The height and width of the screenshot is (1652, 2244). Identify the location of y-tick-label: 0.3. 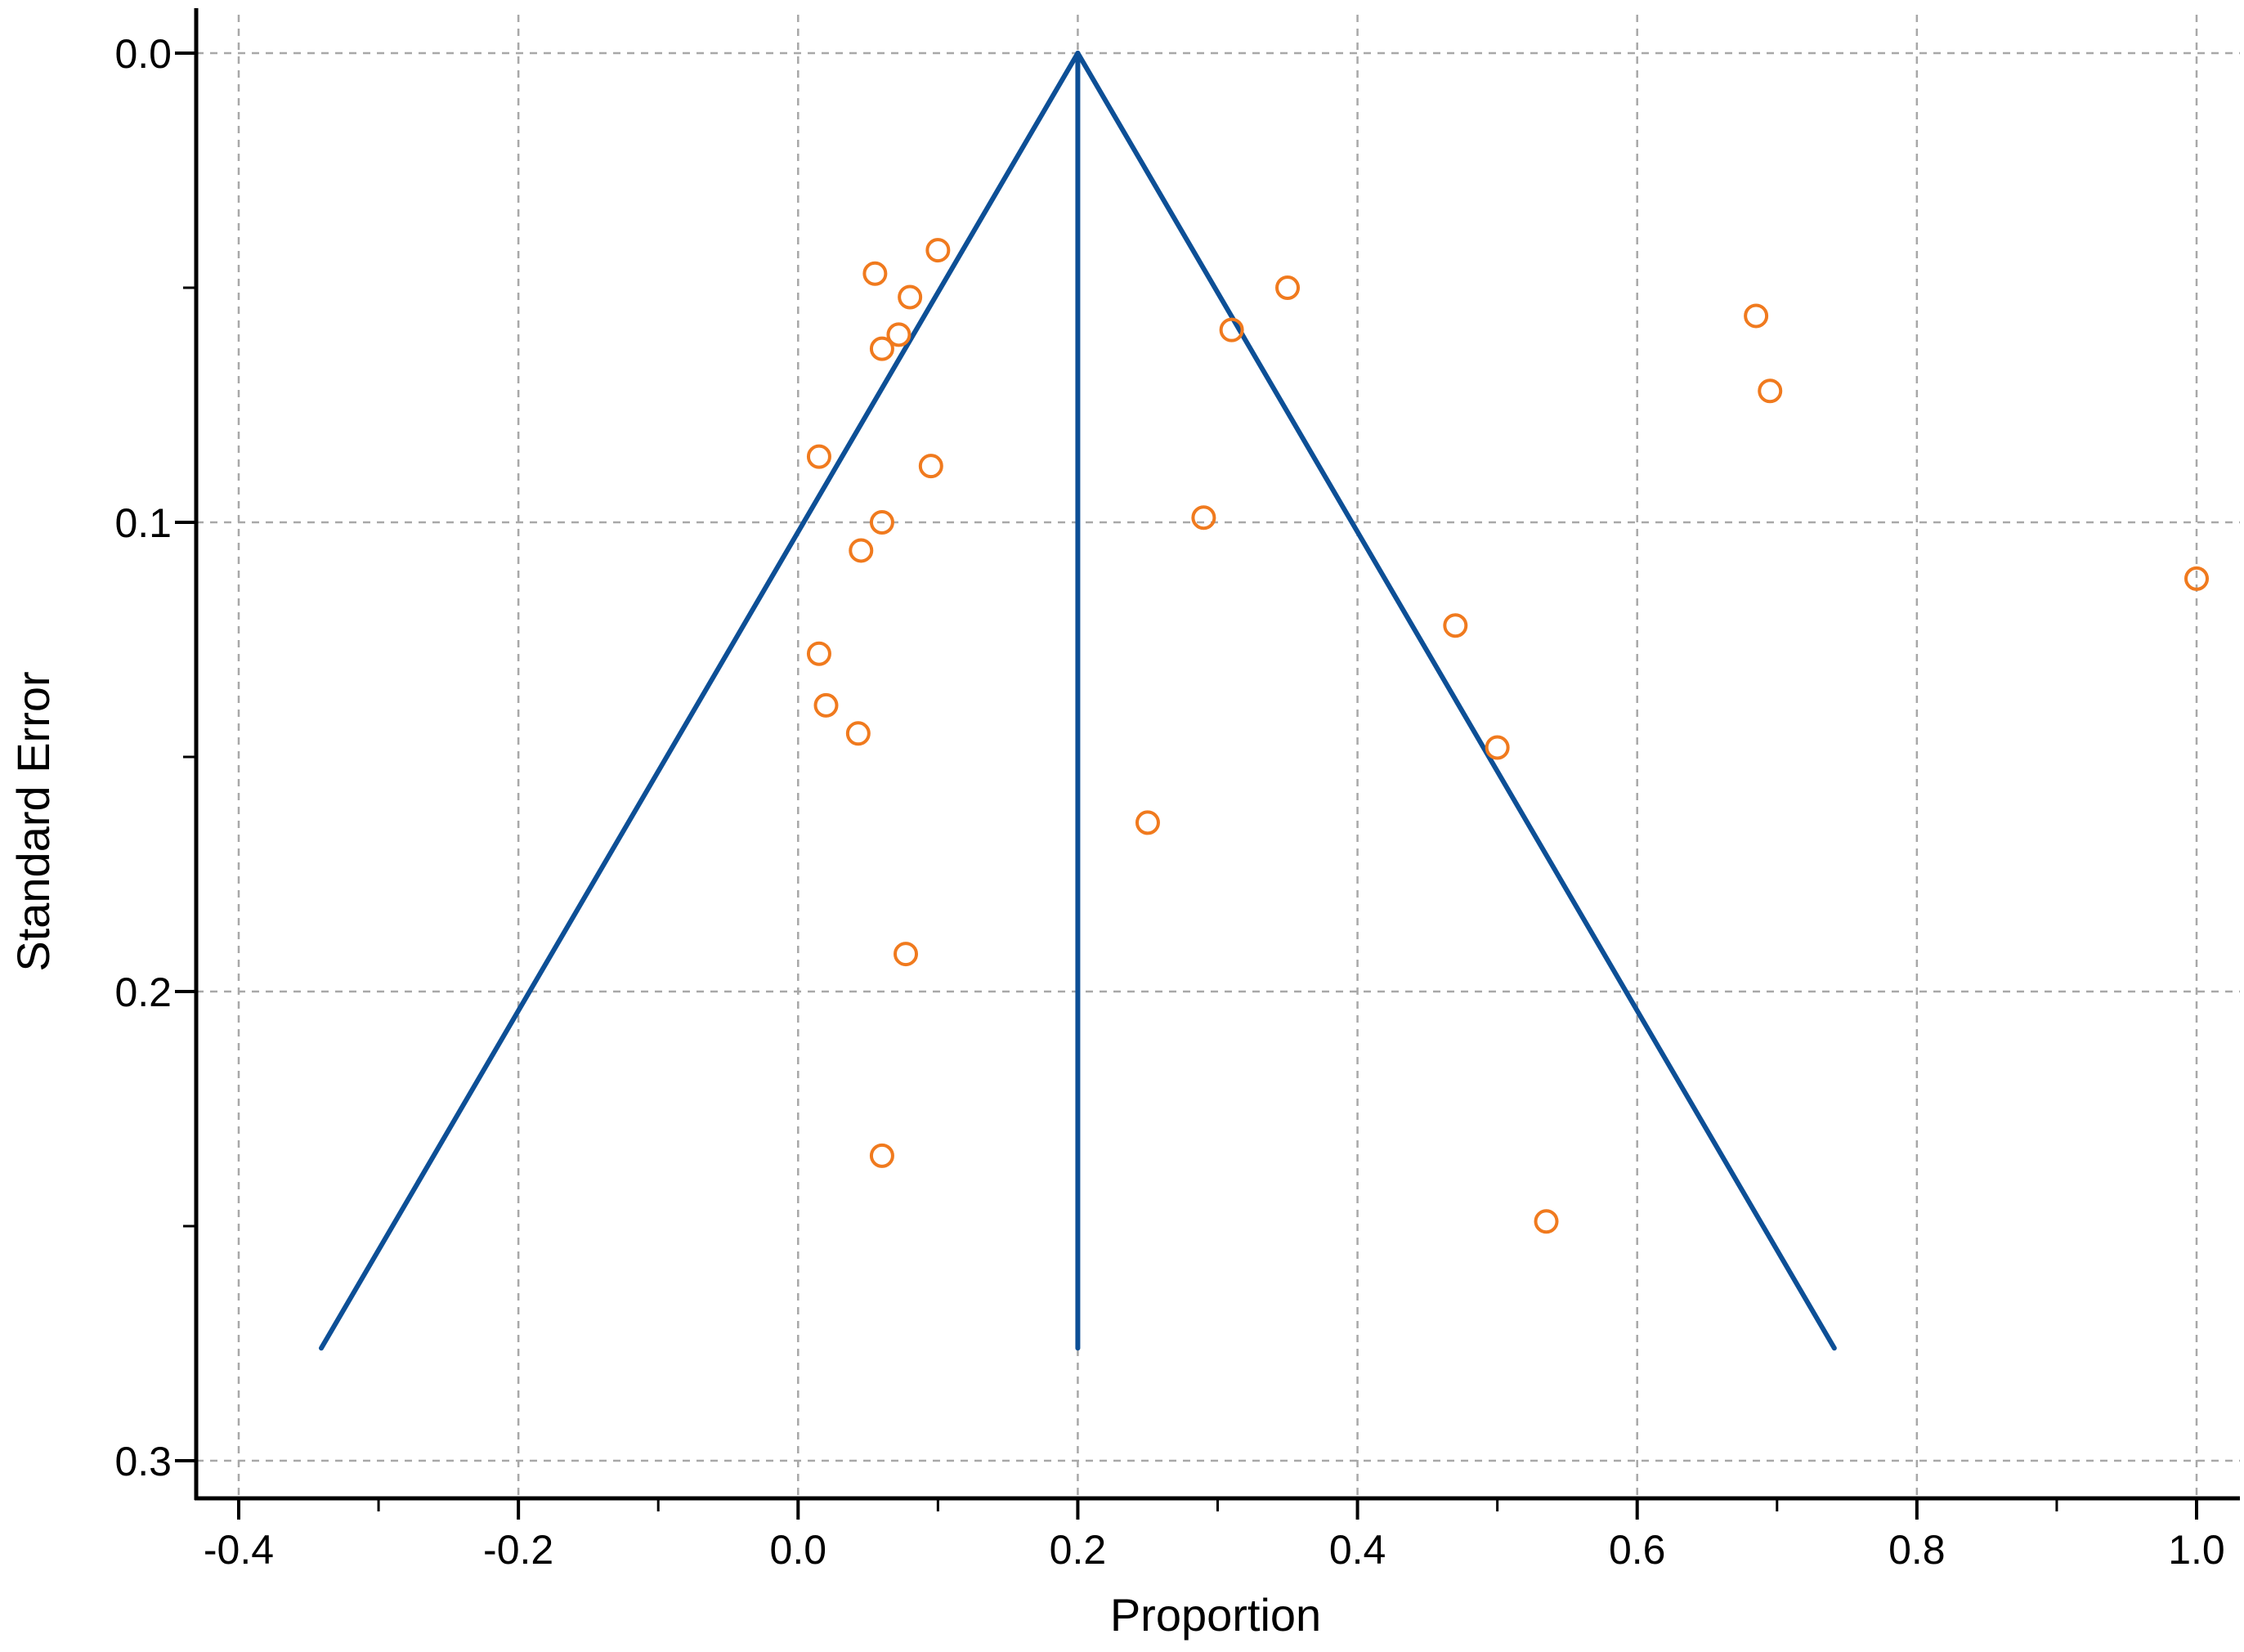
(143, 1461).